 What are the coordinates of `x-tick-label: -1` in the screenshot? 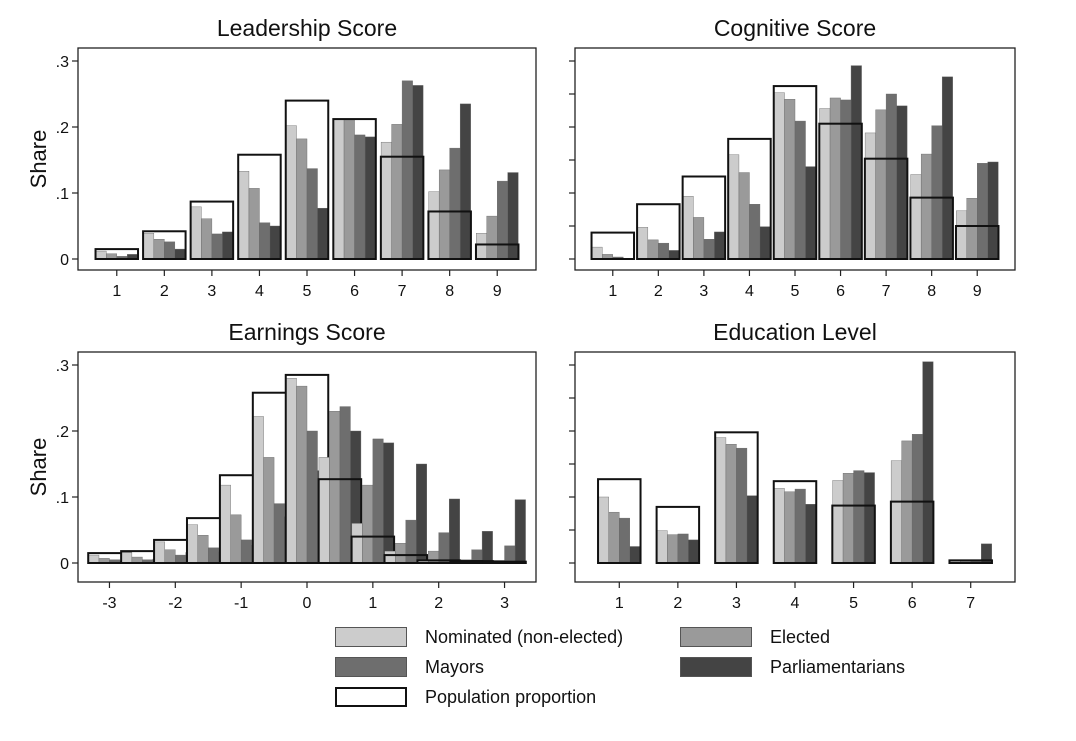 It's located at (241, 603).